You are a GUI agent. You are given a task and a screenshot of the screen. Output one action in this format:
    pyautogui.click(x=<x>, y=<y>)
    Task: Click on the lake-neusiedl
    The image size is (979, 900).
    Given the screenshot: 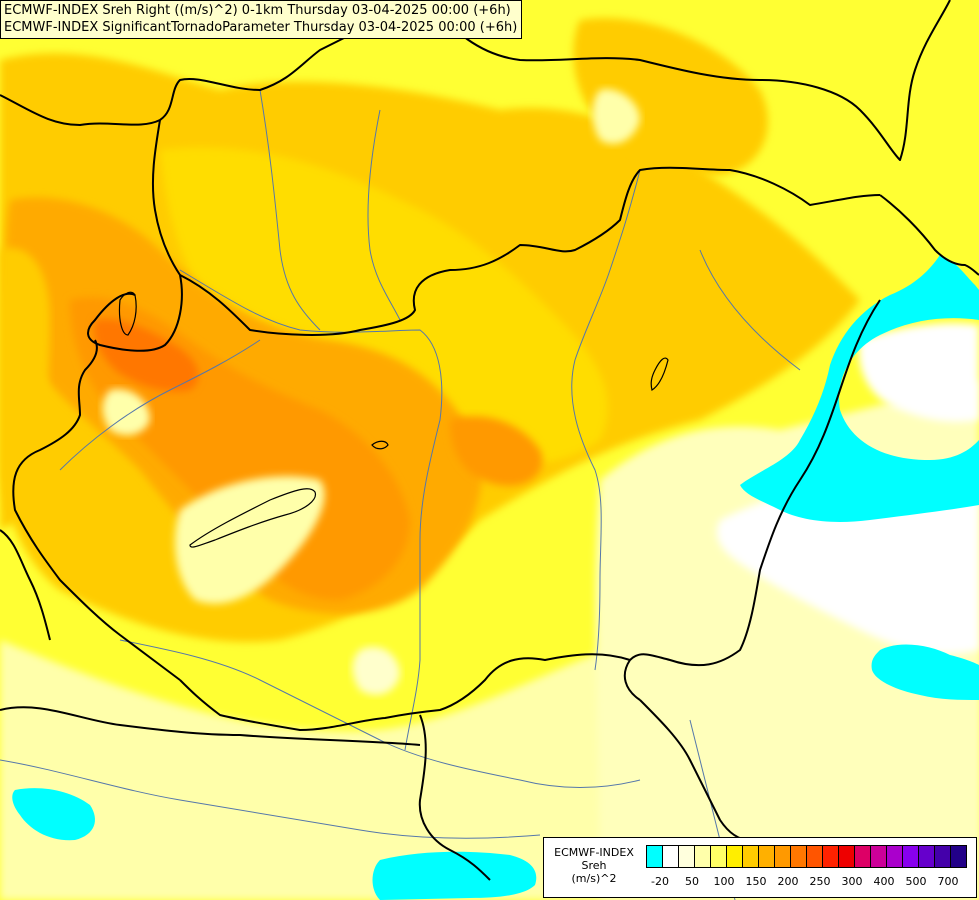 What is the action you would take?
    pyautogui.click(x=127, y=313)
    